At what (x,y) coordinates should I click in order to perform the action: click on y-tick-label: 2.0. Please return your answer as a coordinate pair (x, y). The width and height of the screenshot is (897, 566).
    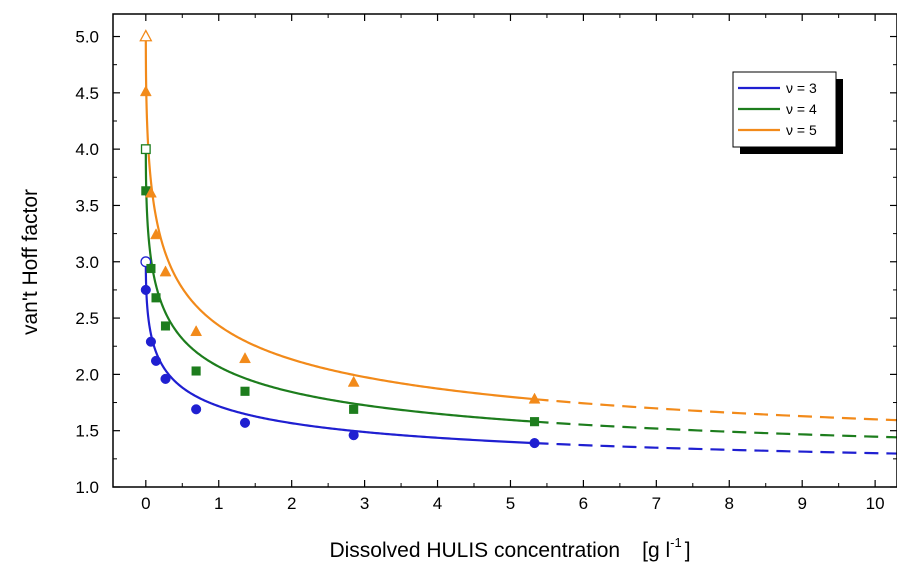
    Looking at the image, I should click on (87, 374).